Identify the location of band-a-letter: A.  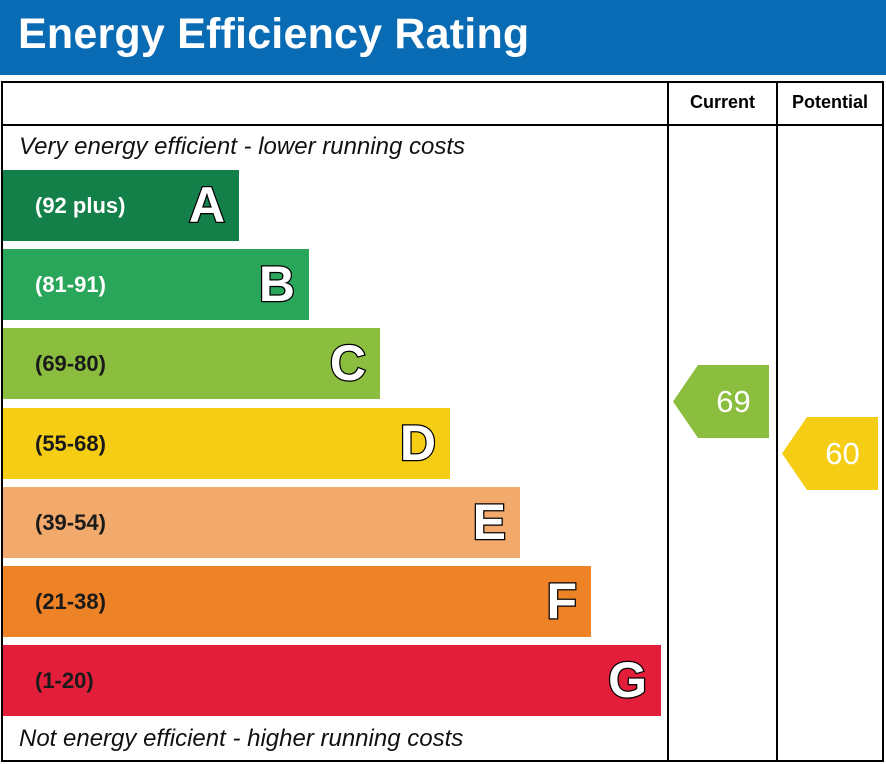
(207, 205).